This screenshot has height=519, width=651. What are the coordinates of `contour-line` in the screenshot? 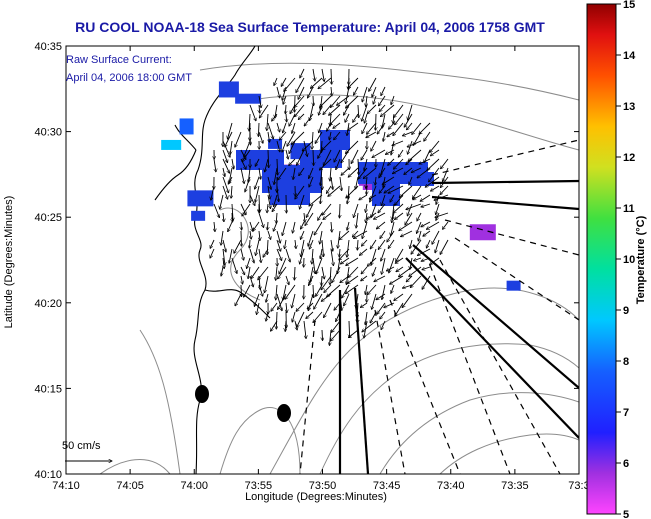 It's located at (260, 440).